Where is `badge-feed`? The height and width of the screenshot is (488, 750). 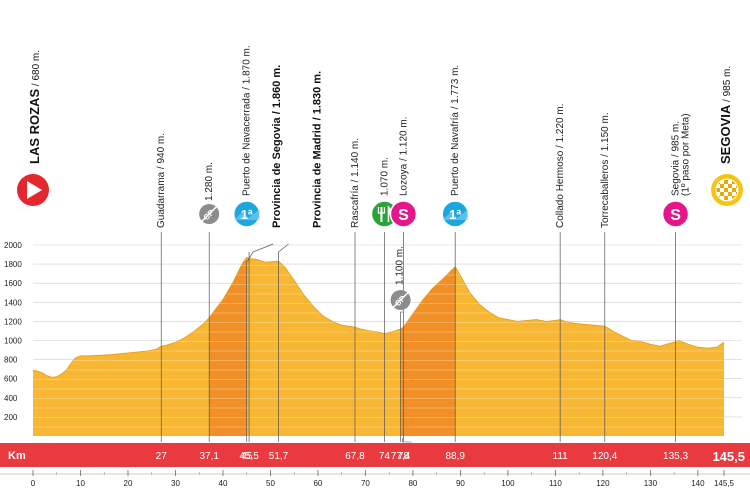
badge-feed is located at coordinates (384, 214).